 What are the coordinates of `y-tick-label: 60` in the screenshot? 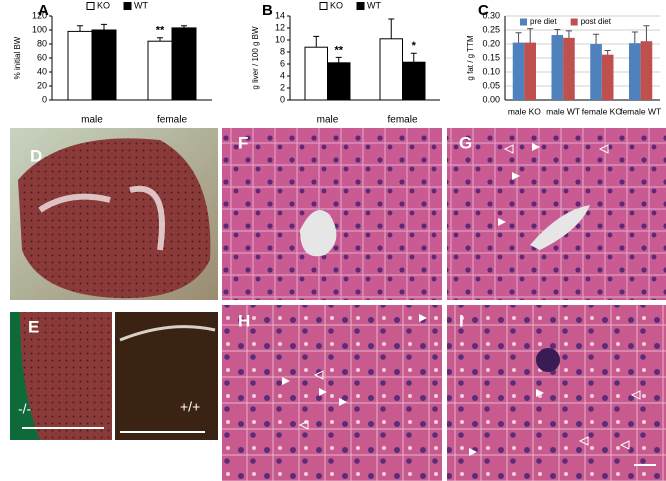 It's located at (42, 57).